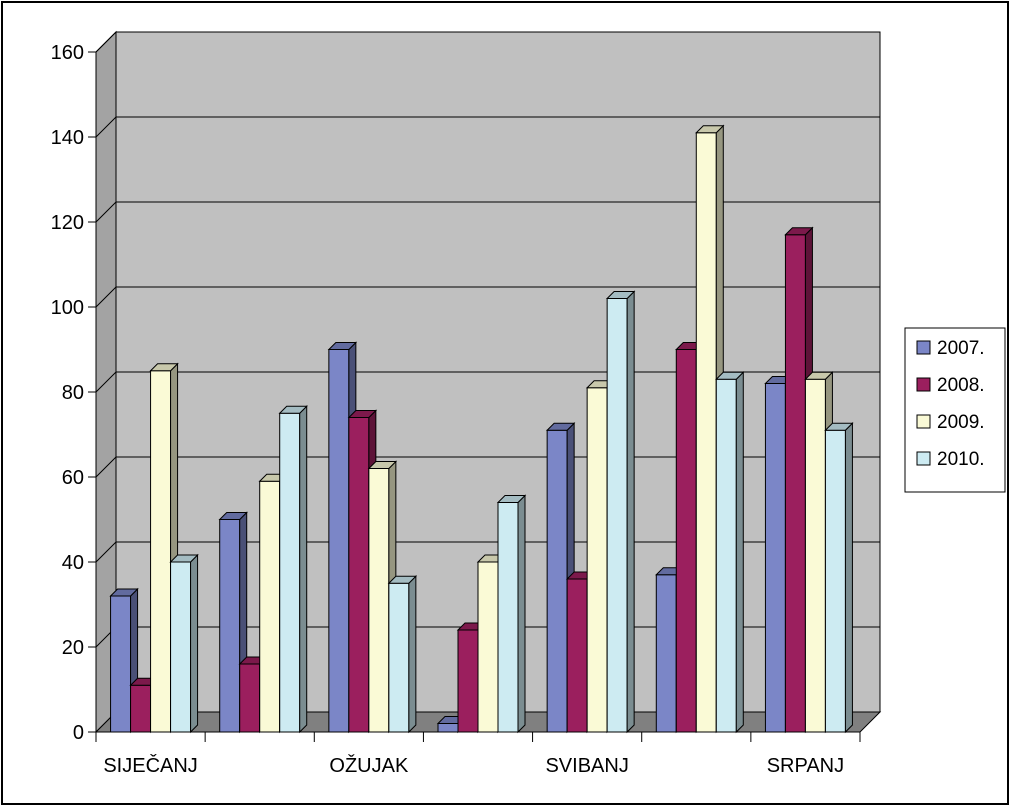  What do you see at coordinates (478, 754) in the screenshot?
I see `x-axis: SIJEČANJ OŽUJAK SVIBANJ SRPANJ` at bounding box center [478, 754].